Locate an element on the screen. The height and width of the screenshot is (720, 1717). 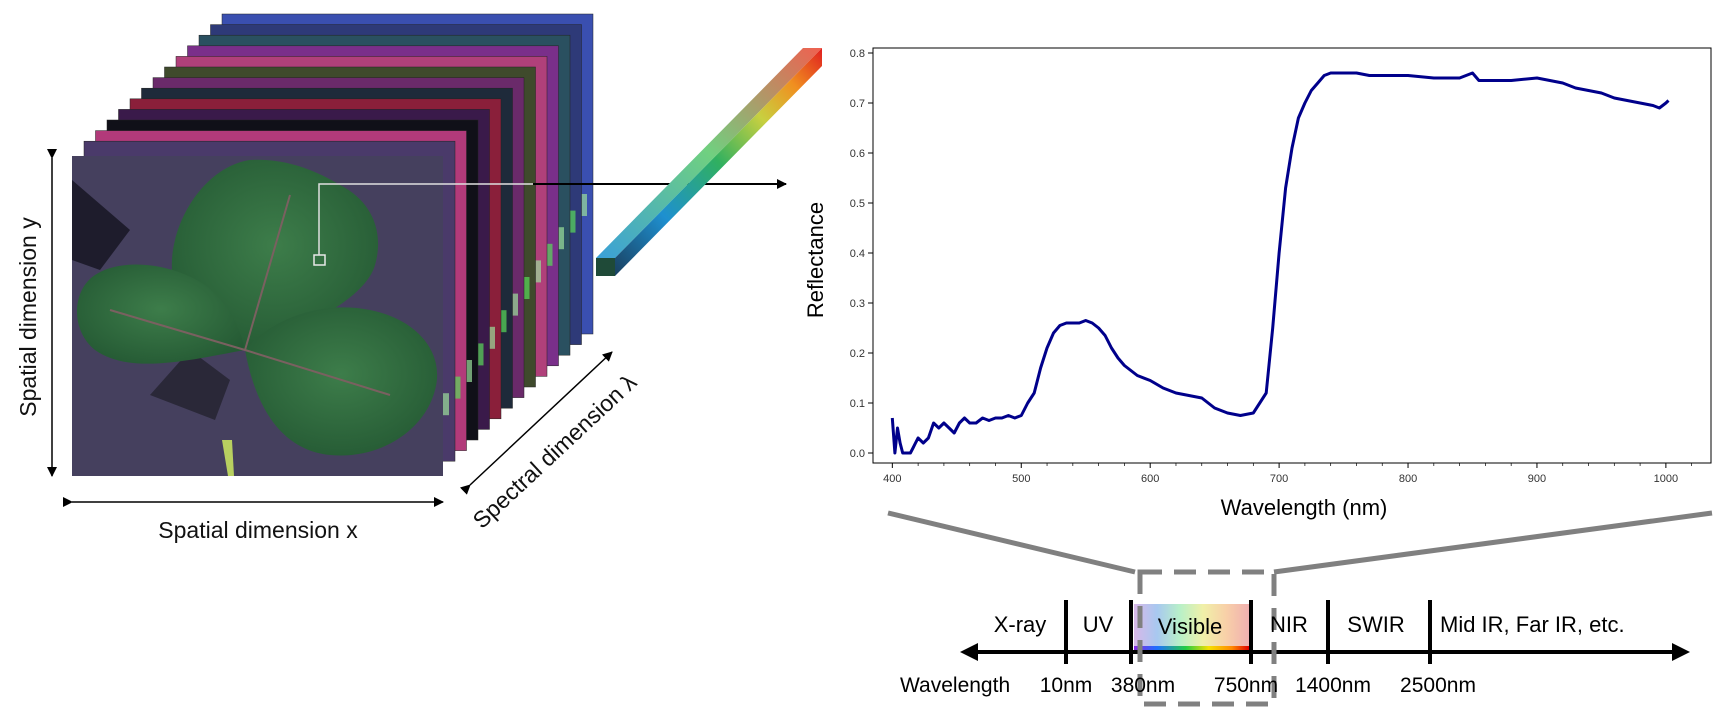
band-visible: Visible is located at coordinates (1190, 626).